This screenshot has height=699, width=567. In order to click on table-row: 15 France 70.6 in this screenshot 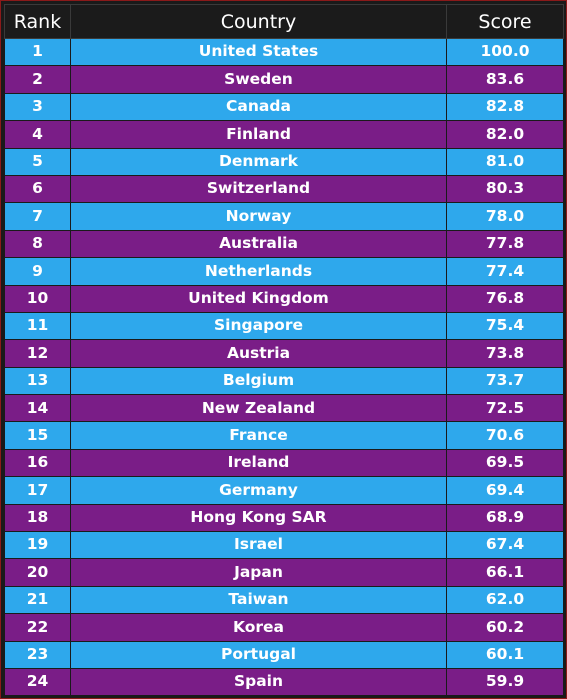, I will do `click(284, 435)`.